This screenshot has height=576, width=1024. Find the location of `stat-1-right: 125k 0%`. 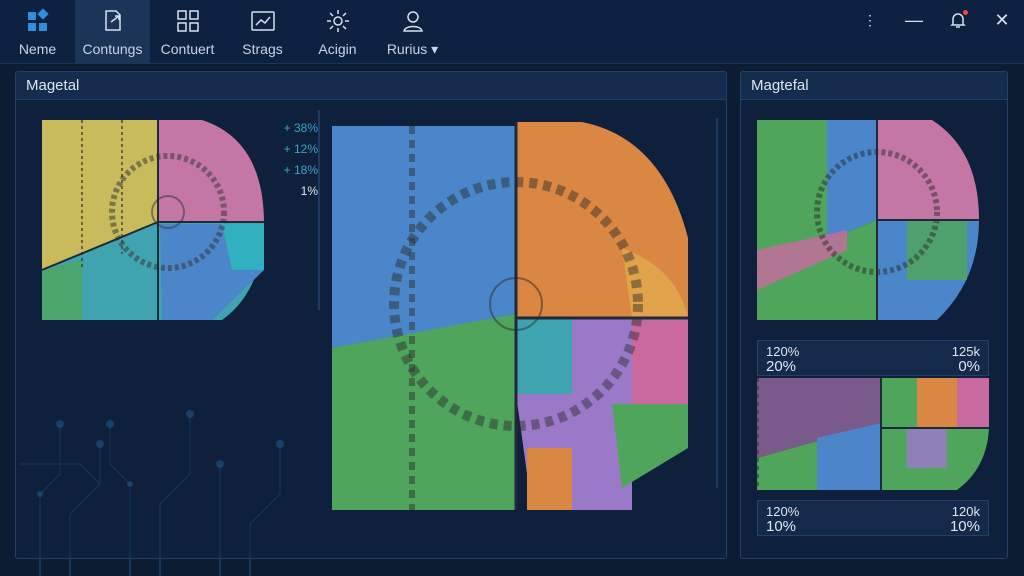

stat-1-right: 125k 0% is located at coordinates (966, 359).